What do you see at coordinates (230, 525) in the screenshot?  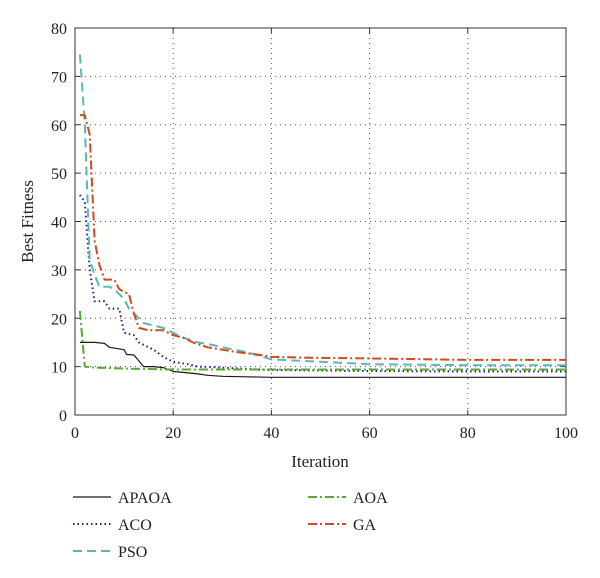 I see `legend: APAOA ACO PSO AOA GA` at bounding box center [230, 525].